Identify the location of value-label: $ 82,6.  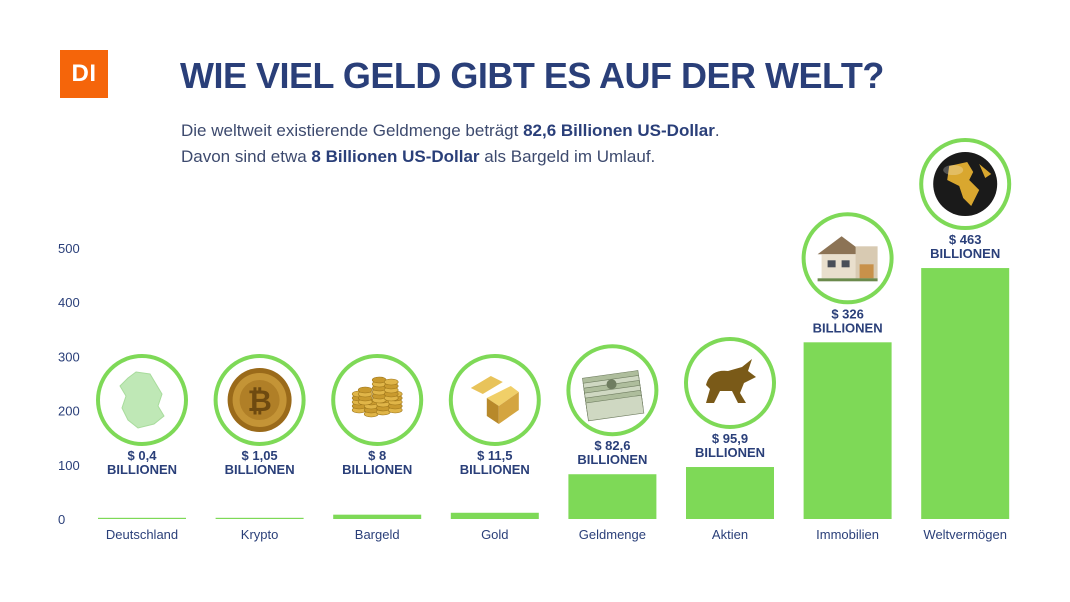
(612, 445).